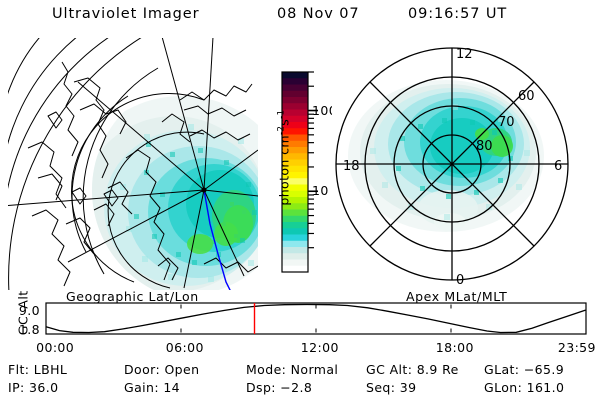  Describe the element at coordinates (506, 122) in the screenshot. I see `lat-label-70: 70` at that location.